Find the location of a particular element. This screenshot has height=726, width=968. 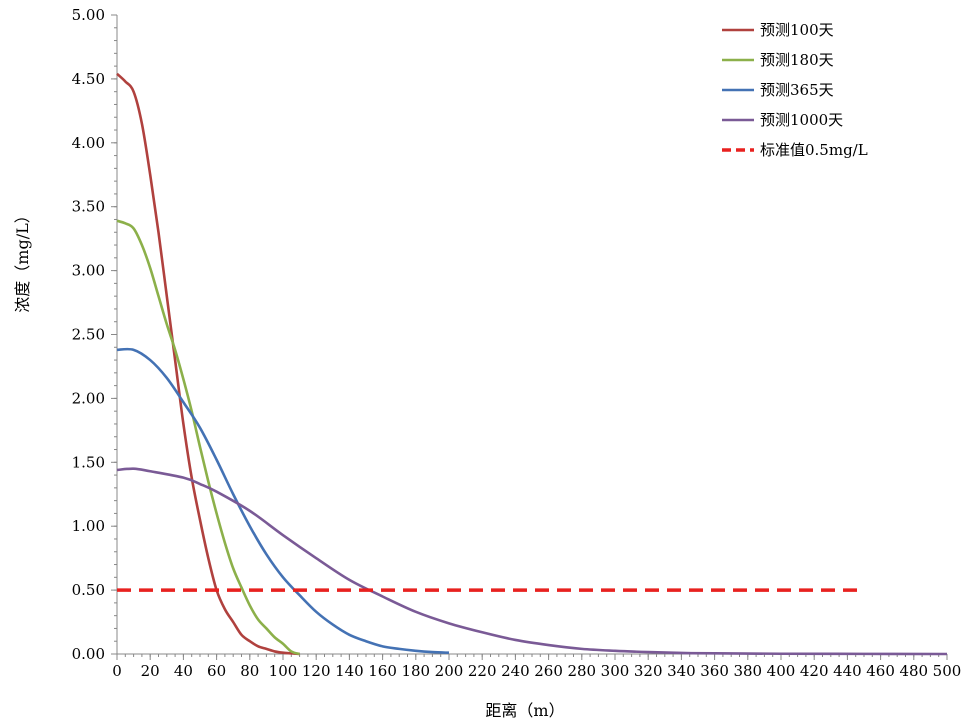

x-tick-label: 200 is located at coordinates (449, 671).